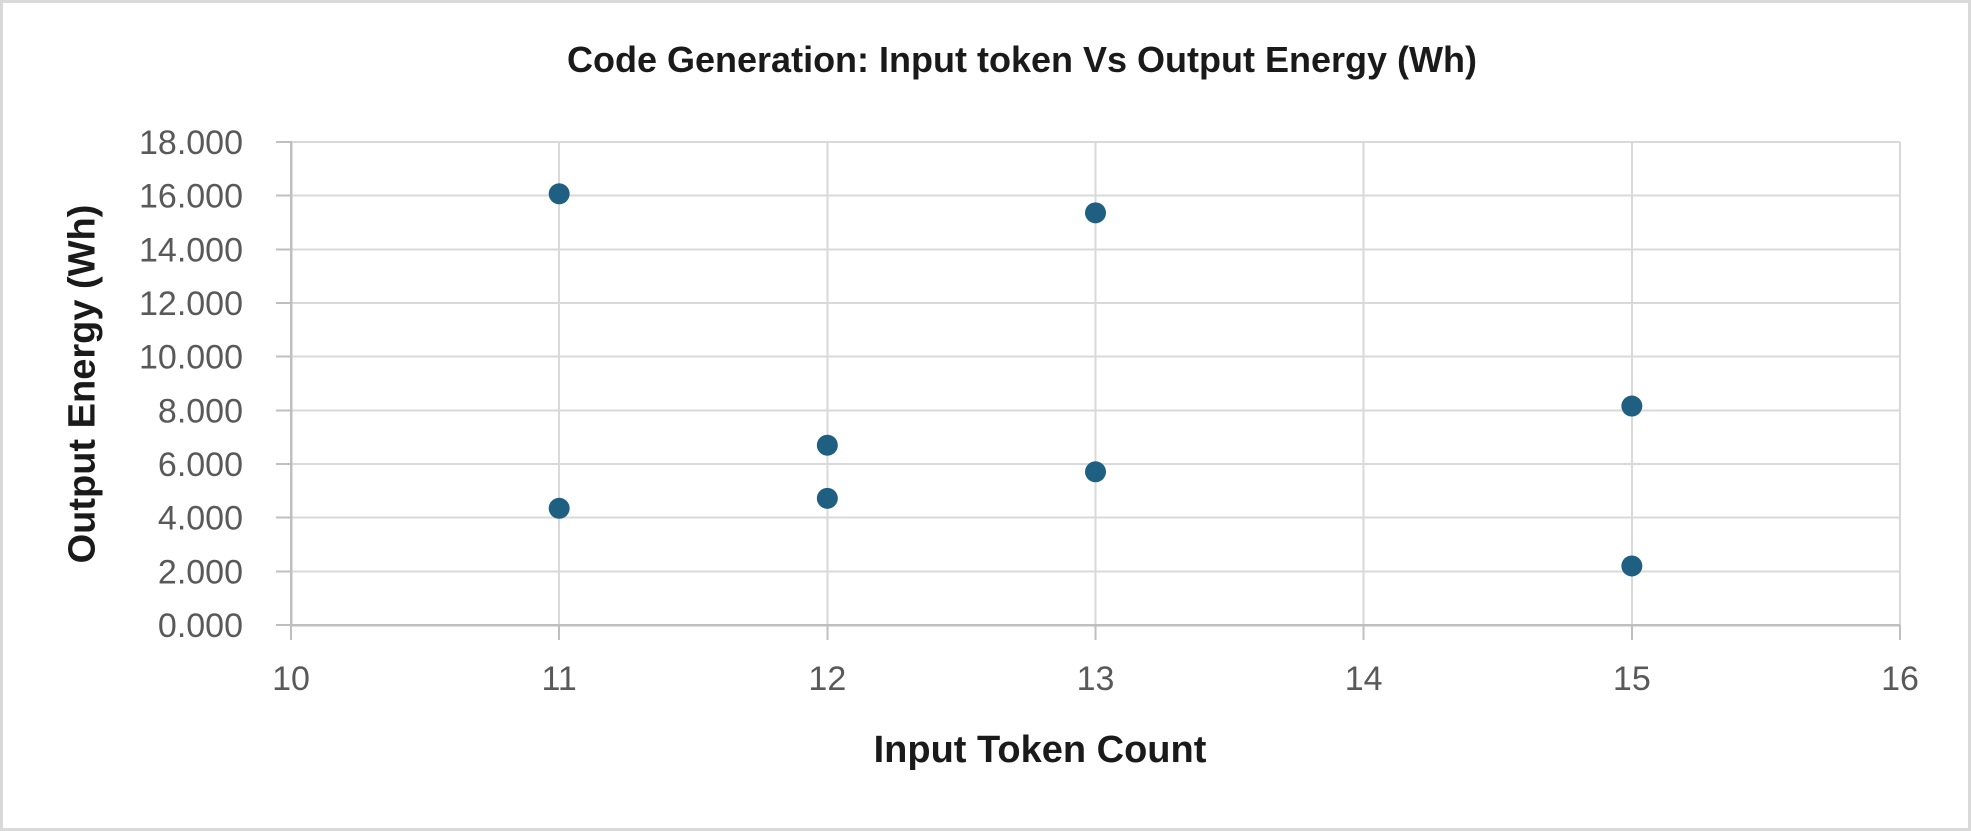  Describe the element at coordinates (1040, 750) in the screenshot. I see `x-axis-title: Input Token Count` at that location.